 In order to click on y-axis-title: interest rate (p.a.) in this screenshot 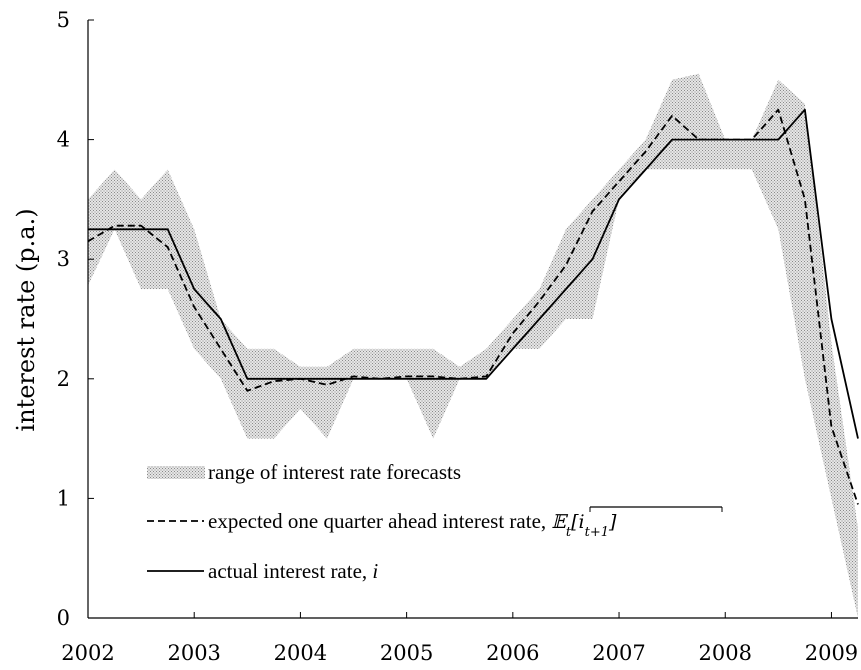, I will do `click(26, 319)`.